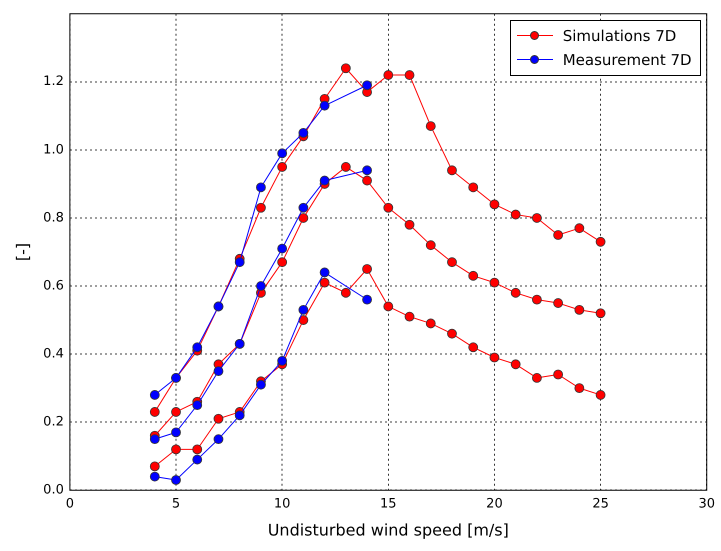  I want to click on y-tick-label: 0.8, so click(53, 218).